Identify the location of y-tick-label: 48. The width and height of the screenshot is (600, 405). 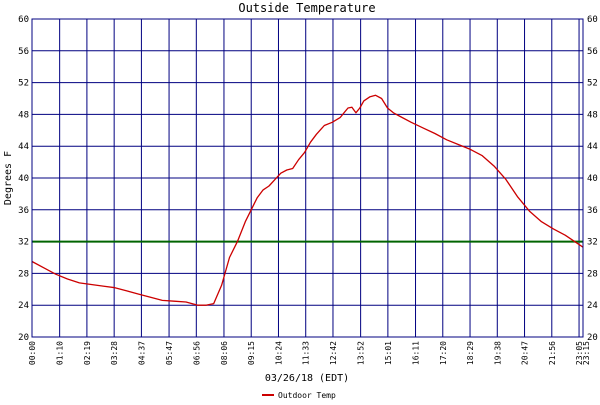
(23, 115).